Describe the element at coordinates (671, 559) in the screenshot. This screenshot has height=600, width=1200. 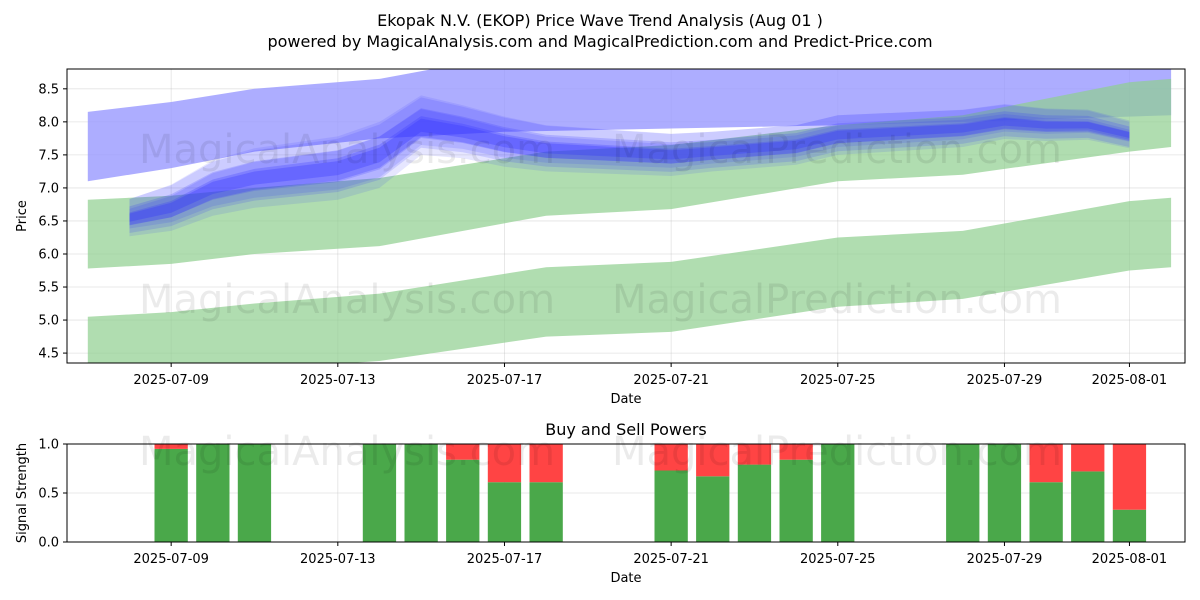
I see `signal-x-tick-label: 2025-07-21` at that location.